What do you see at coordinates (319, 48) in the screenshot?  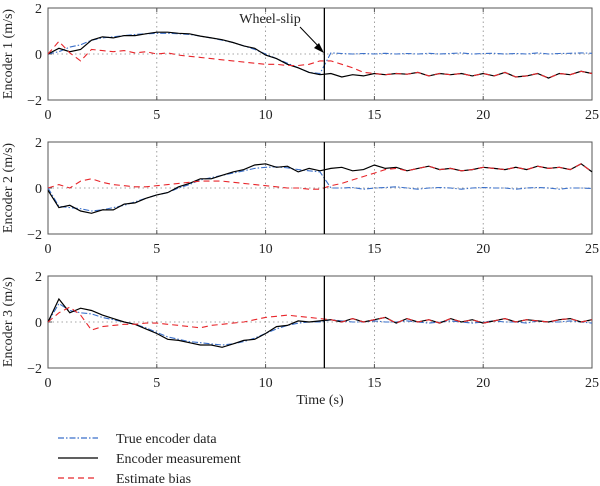 I see `wheel-slip-arrowhead` at bounding box center [319, 48].